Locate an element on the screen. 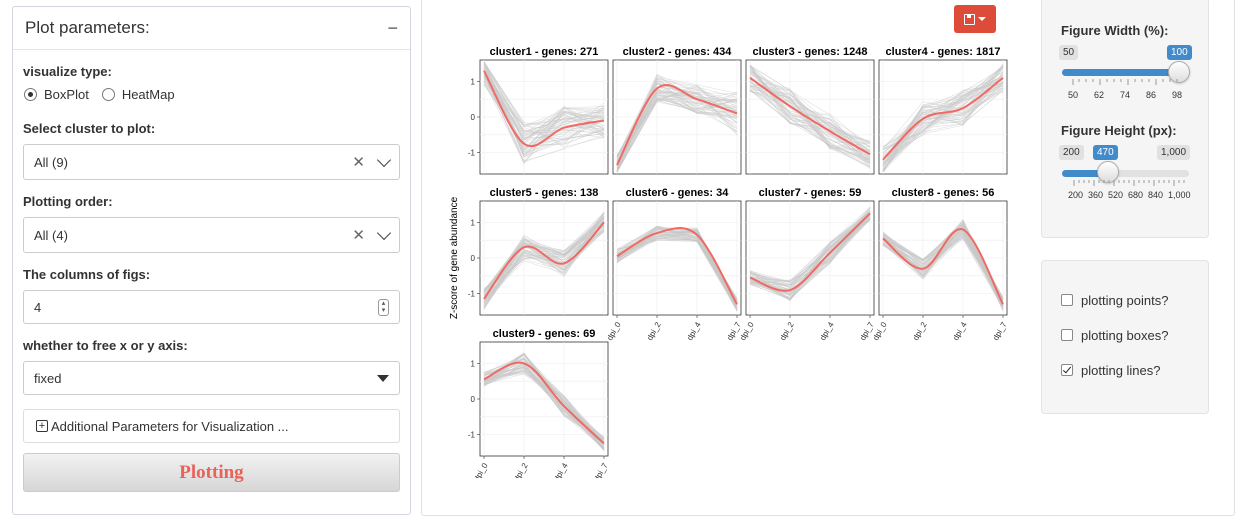  height-min-tag: 200 is located at coordinates (1071, 152).